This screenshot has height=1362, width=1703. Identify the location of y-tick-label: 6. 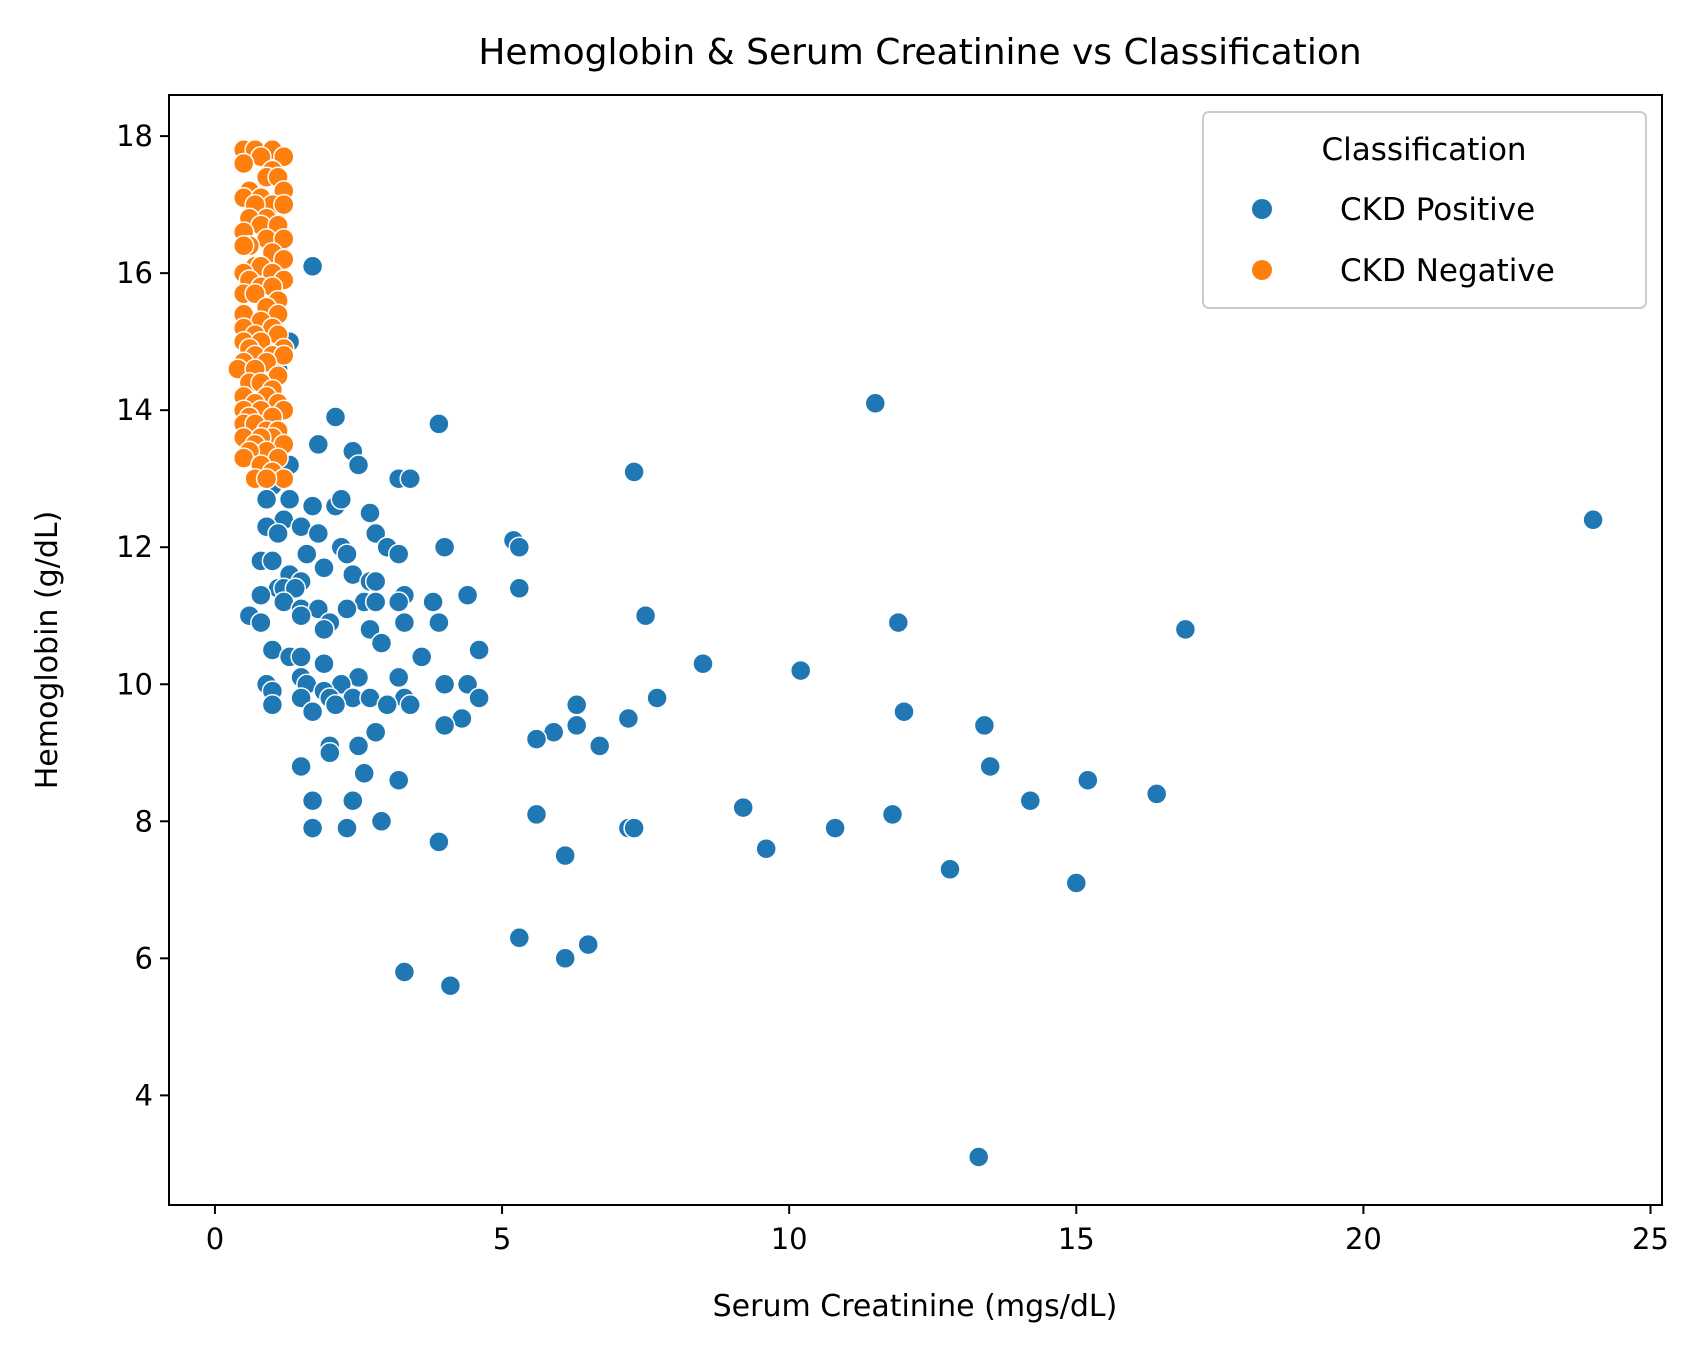
(144, 958).